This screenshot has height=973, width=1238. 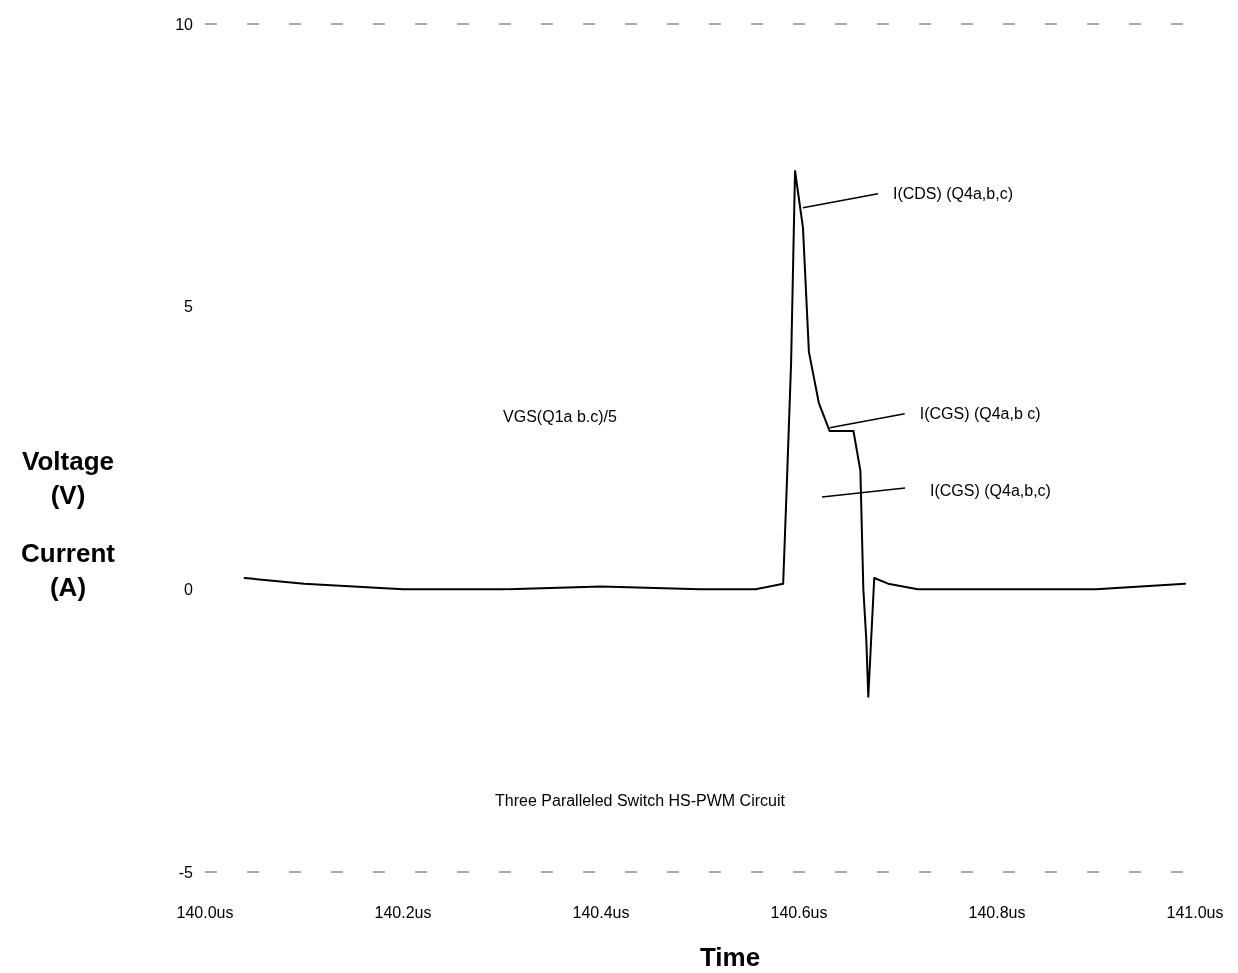 I want to click on x-tick-label: 140.6us, so click(x=799, y=912).